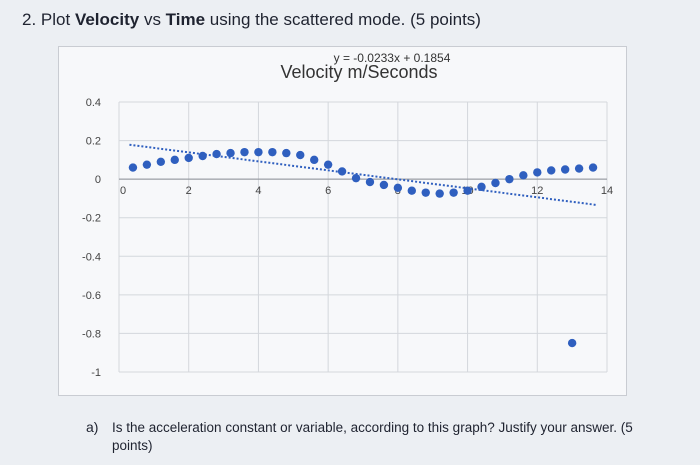  Describe the element at coordinates (57, 19) in the screenshot. I see `question-prefix: Plot` at that location.